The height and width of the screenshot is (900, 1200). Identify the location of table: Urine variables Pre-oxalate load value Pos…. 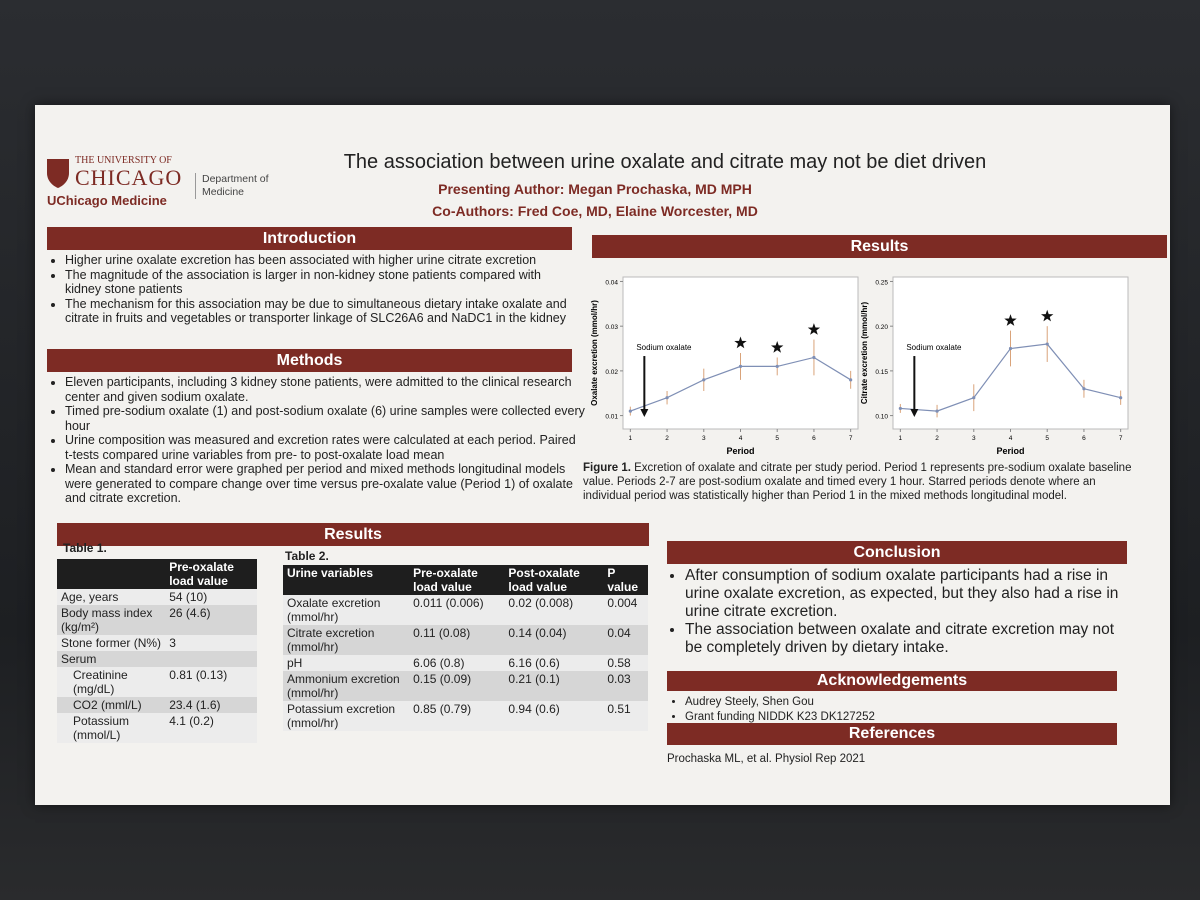
(465, 648).